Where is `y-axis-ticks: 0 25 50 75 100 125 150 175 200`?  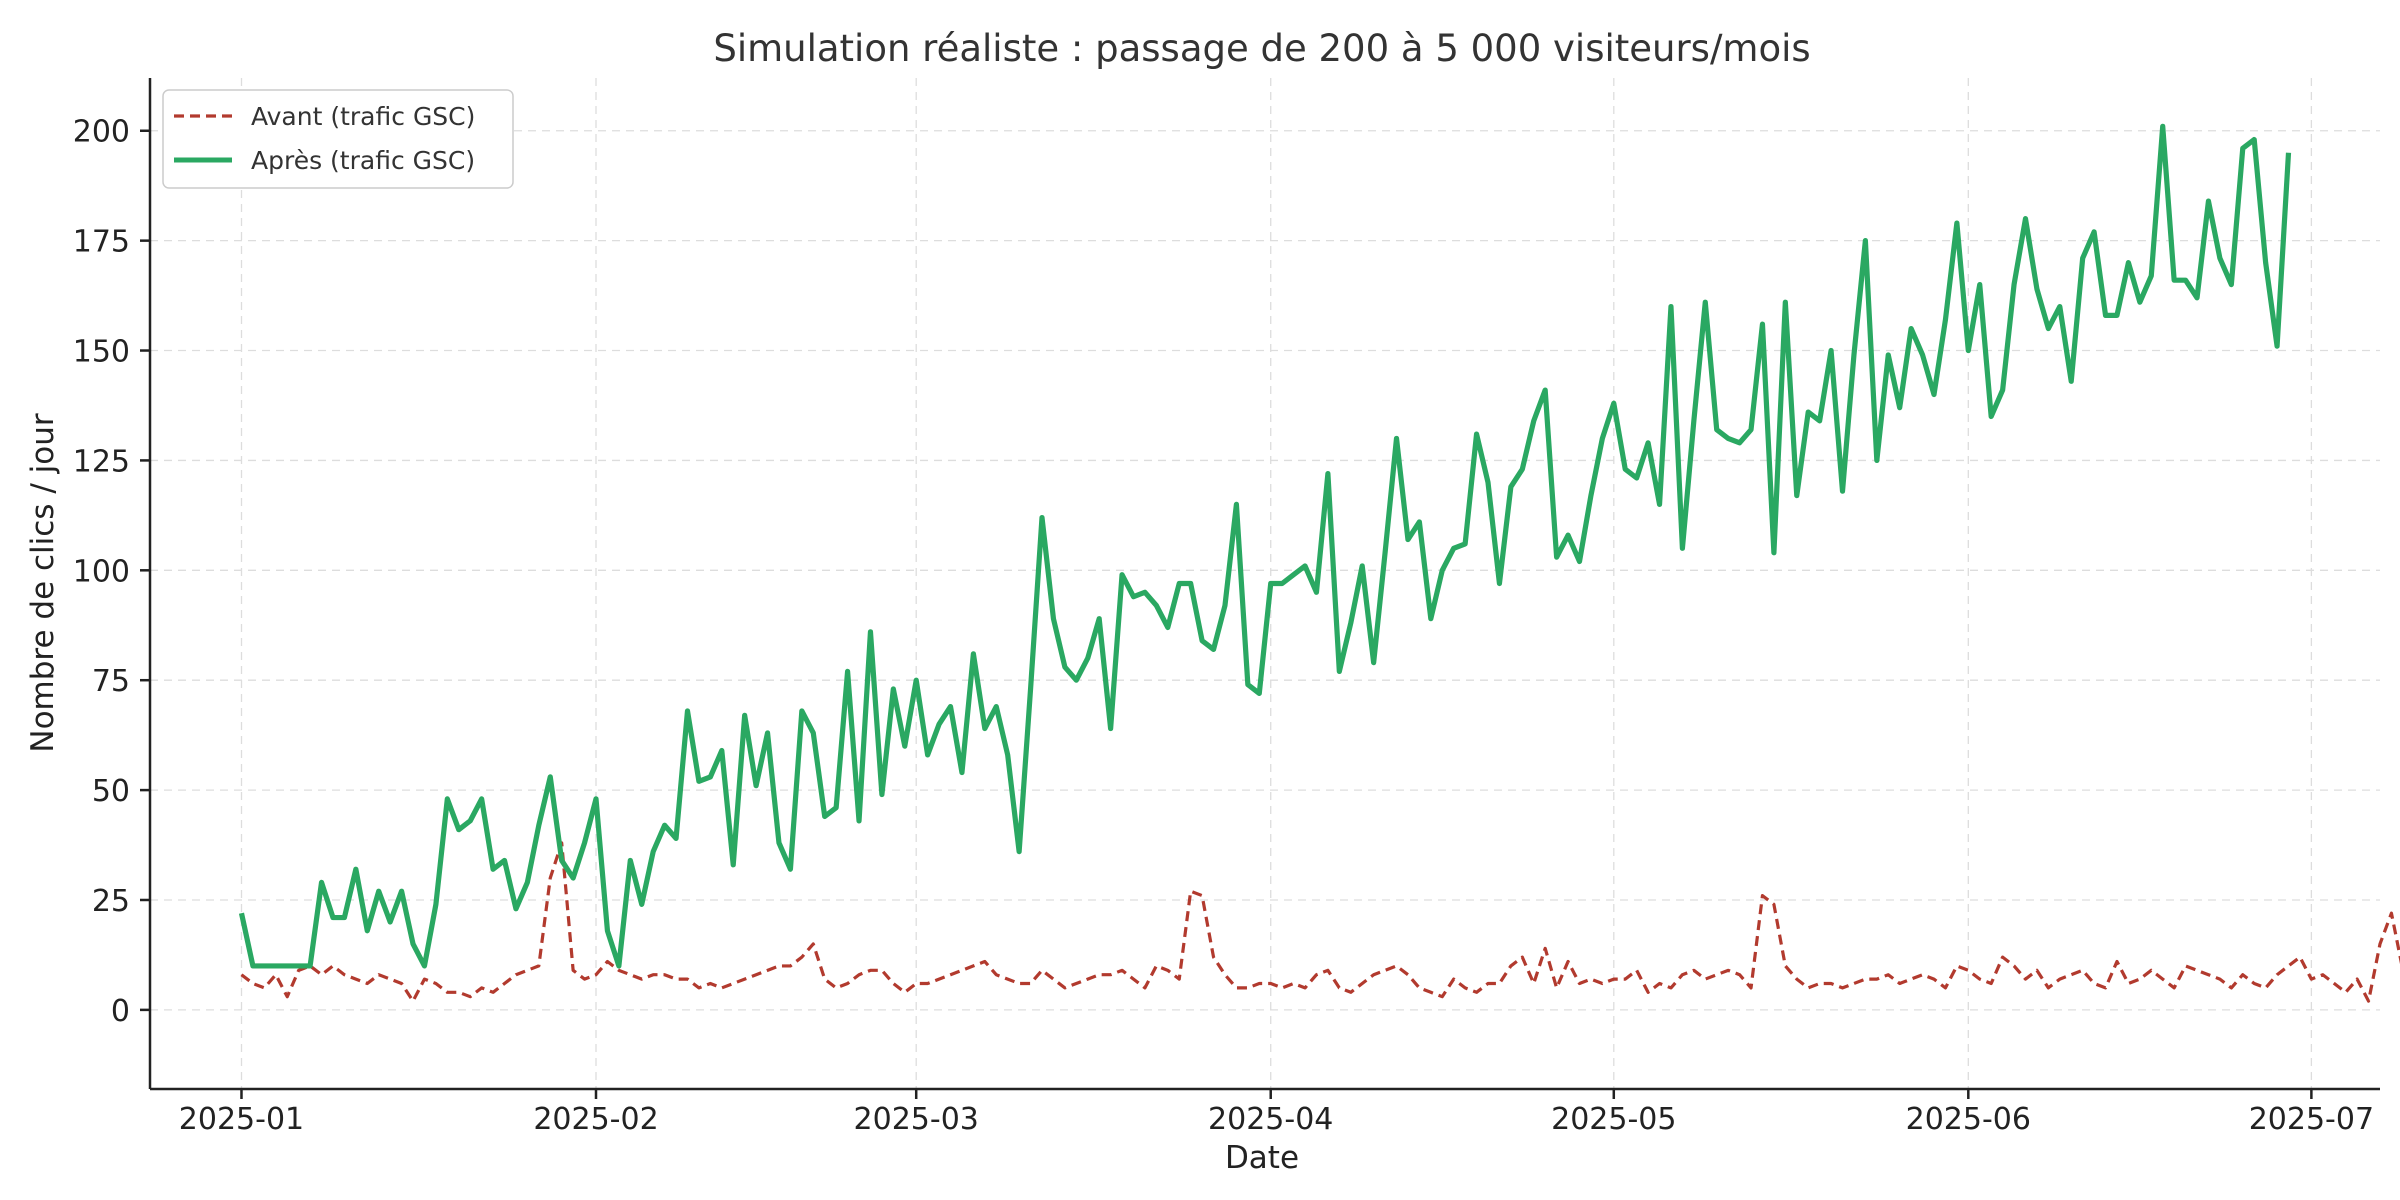 y-axis-ticks: 0 25 50 75 100 125 150 175 200 is located at coordinates (111, 572).